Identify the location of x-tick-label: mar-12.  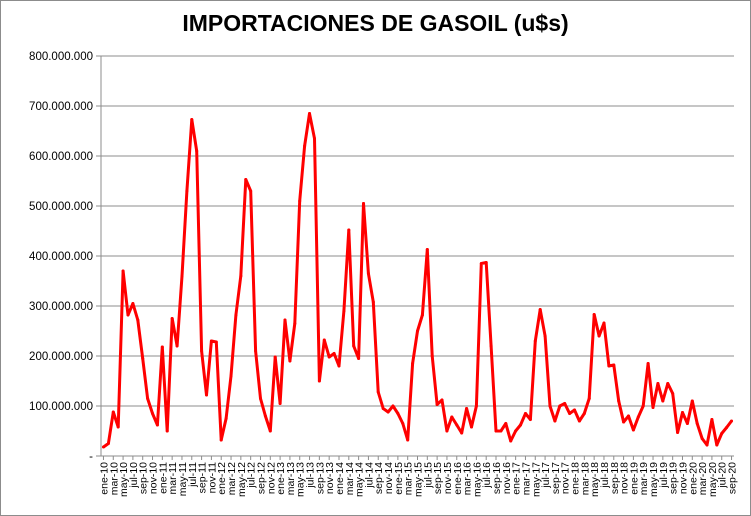
(232, 478).